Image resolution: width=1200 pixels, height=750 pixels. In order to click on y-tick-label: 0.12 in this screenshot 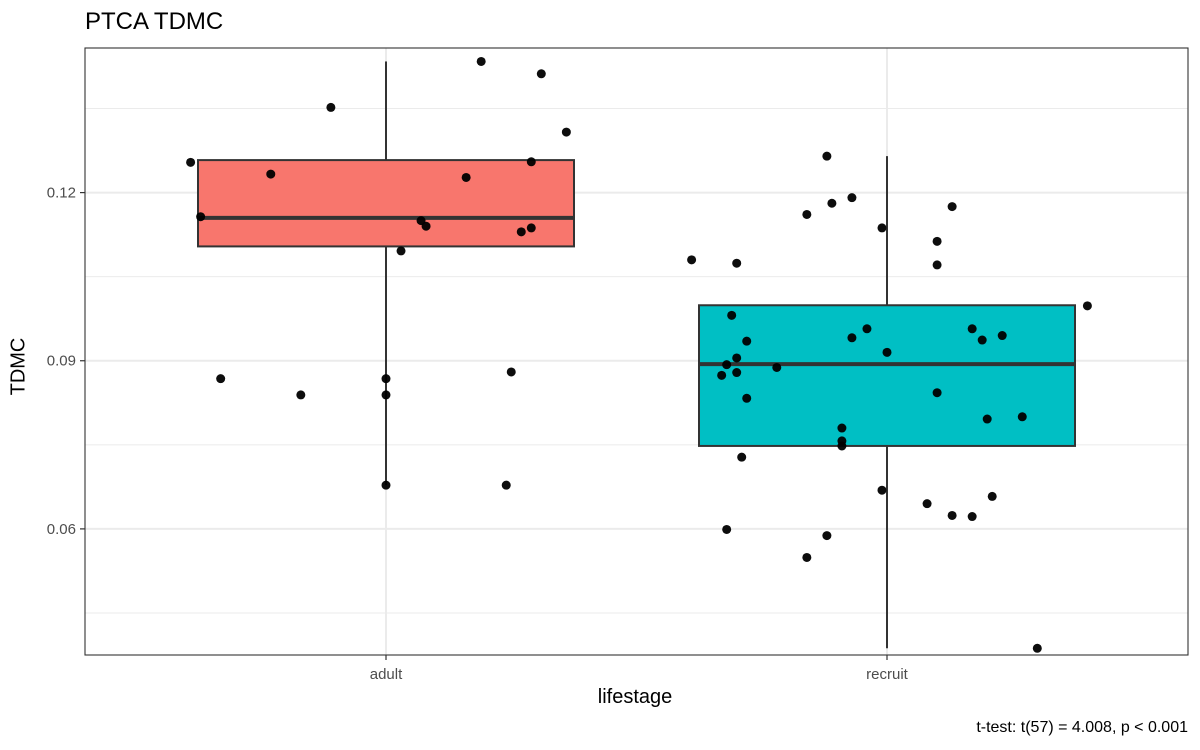, I will do `click(61, 193)`.